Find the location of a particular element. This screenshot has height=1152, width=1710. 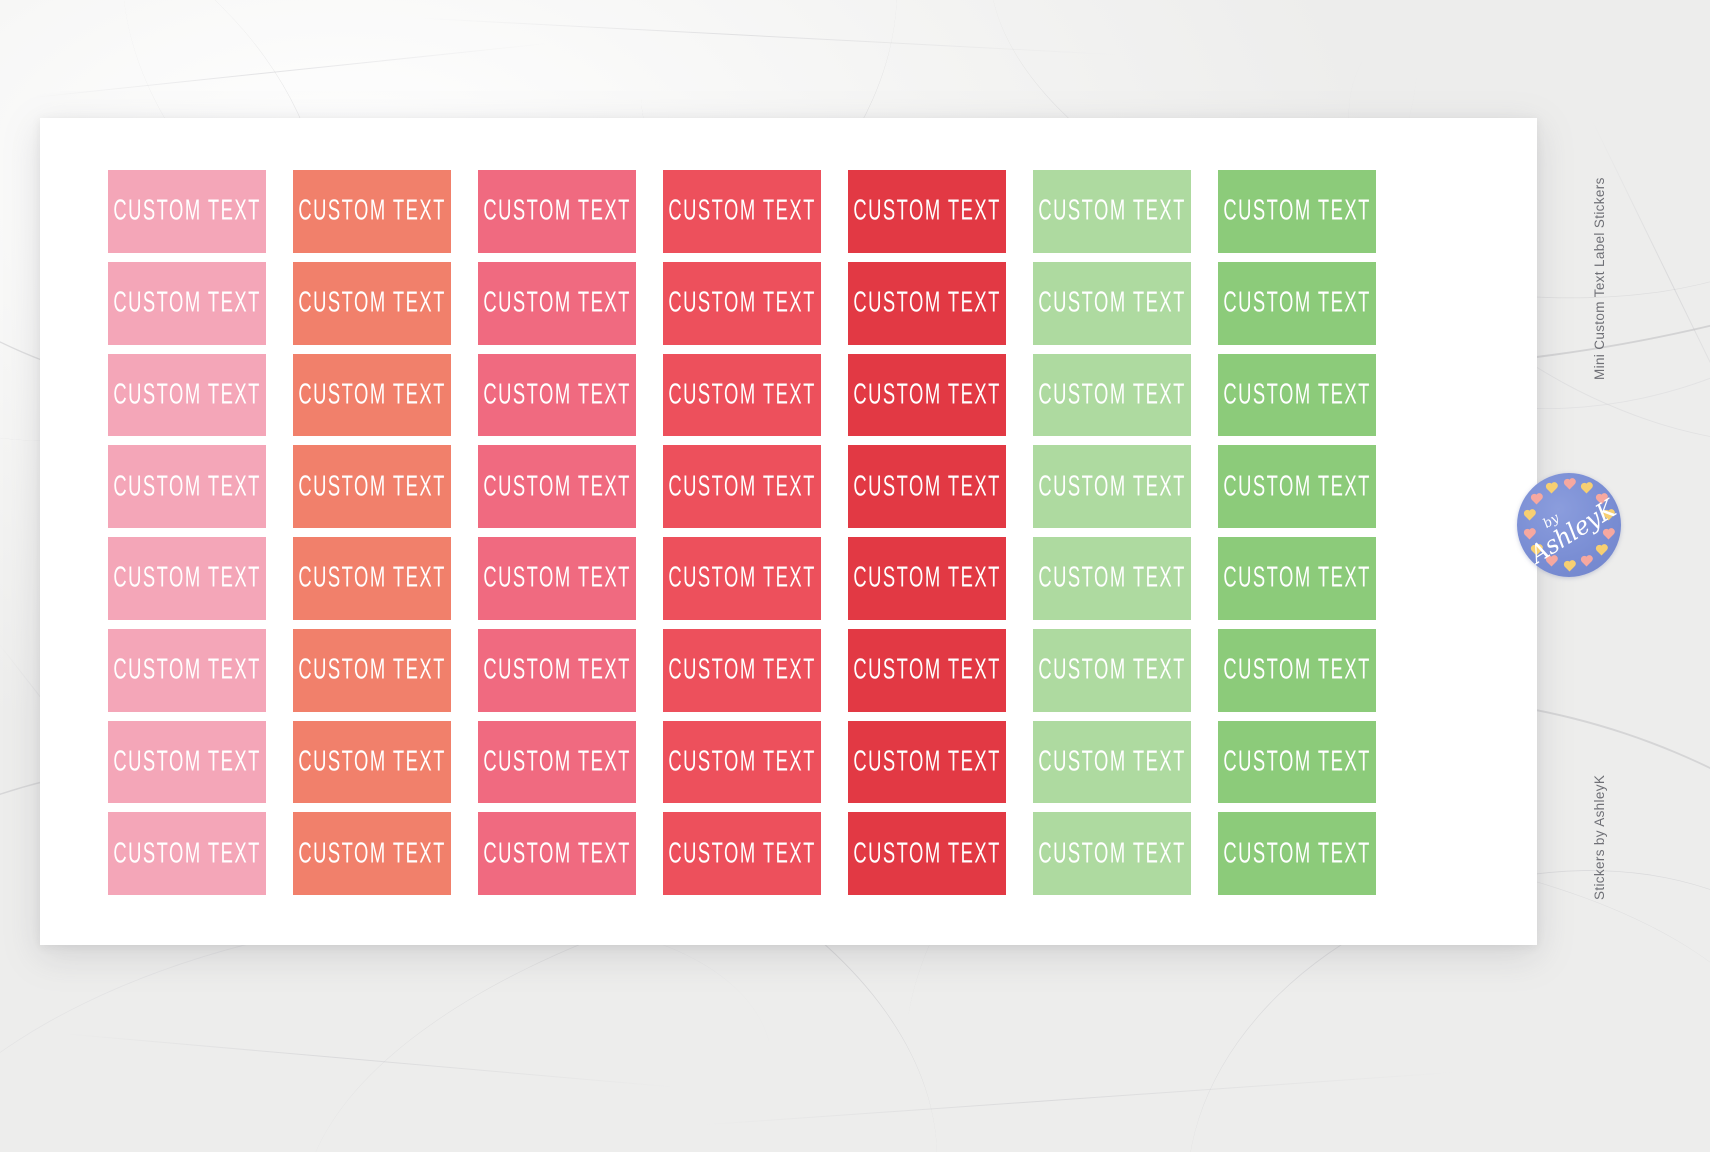

sticker-label-rose-r3: CUSTOM TEXT is located at coordinates (557, 395).